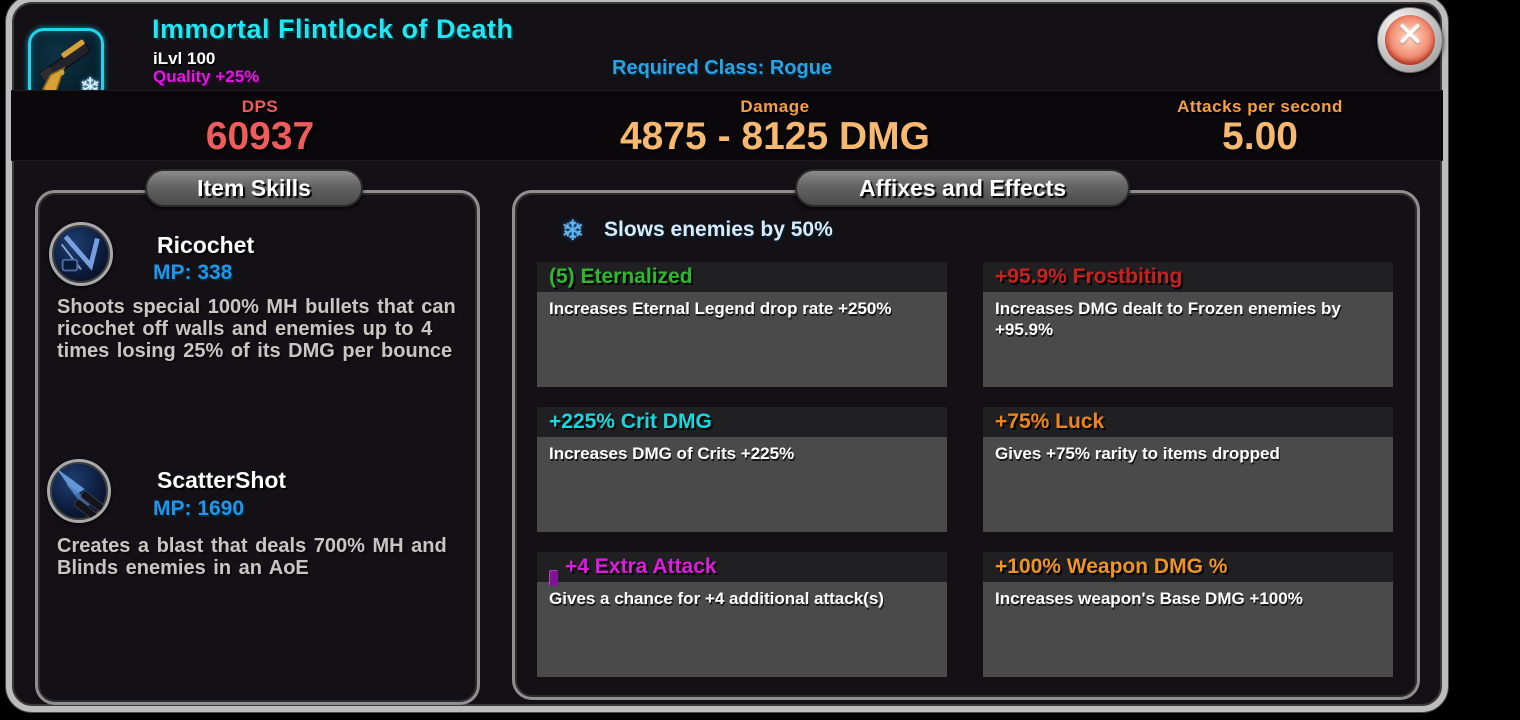  I want to click on close-button-face, so click(1410, 40).